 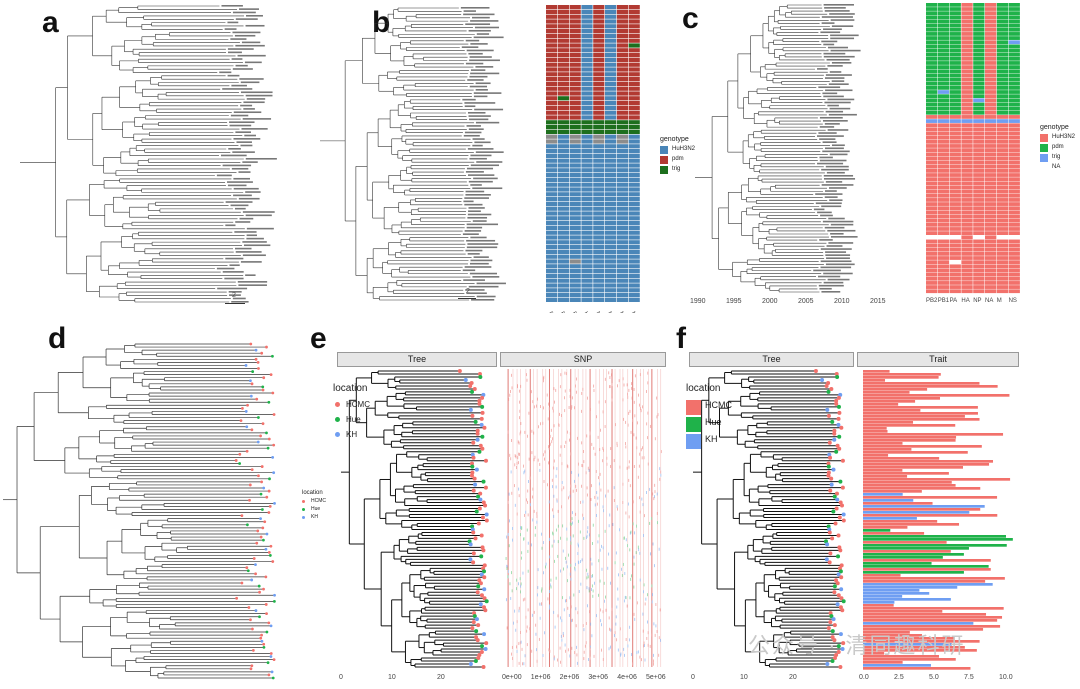 What do you see at coordinates (807, 304) in the screenshot?
I see `panel-c-axis: 1990 1995 2000 2005 2010 2015` at bounding box center [807, 304].